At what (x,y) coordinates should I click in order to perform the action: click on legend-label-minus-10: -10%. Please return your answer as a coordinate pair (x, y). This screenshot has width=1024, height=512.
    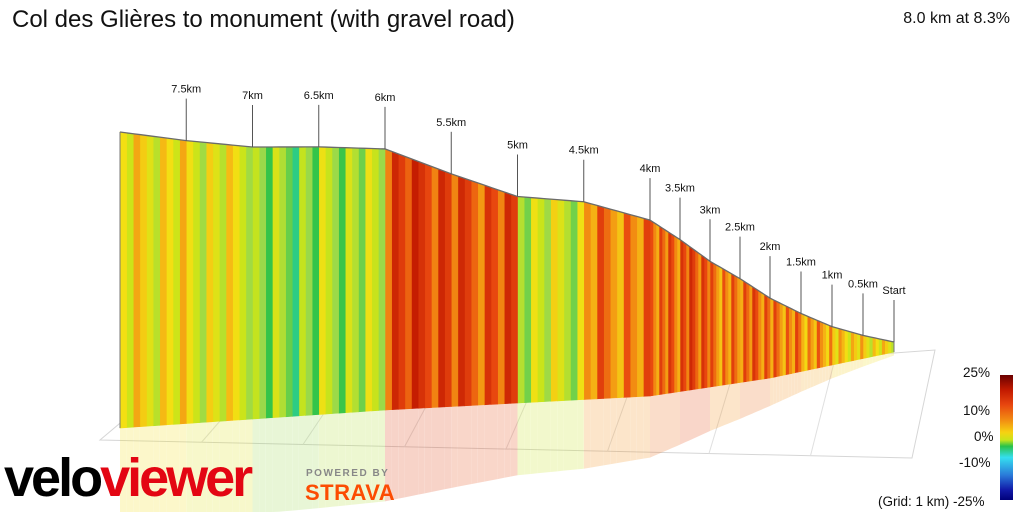
    Looking at the image, I should click on (975, 462).